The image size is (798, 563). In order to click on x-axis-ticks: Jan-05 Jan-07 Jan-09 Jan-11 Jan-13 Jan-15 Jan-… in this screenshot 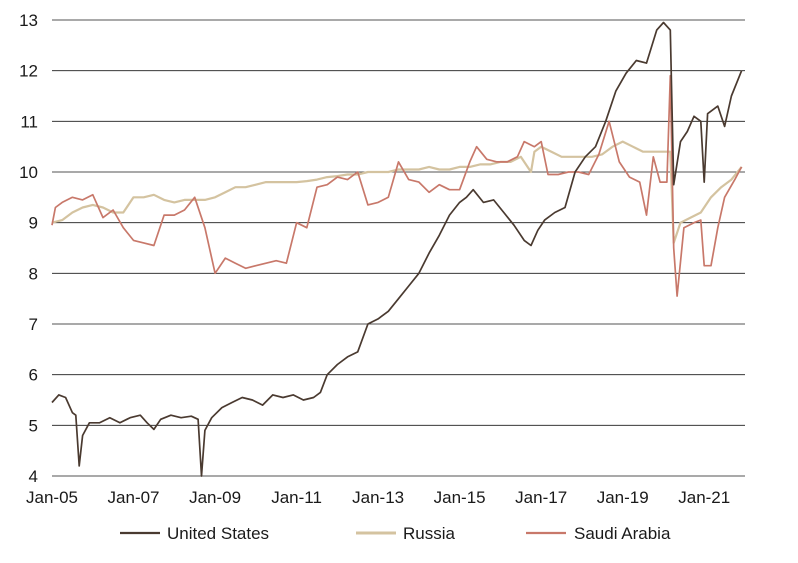, I will do `click(378, 497)`.